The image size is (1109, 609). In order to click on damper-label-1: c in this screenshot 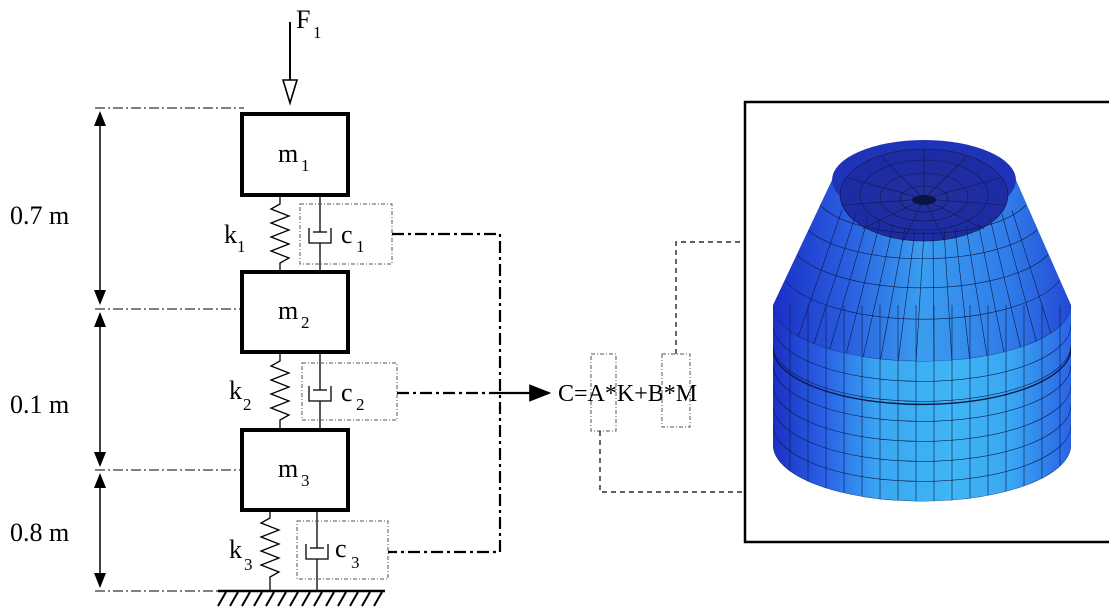, I will do `click(347, 234)`.